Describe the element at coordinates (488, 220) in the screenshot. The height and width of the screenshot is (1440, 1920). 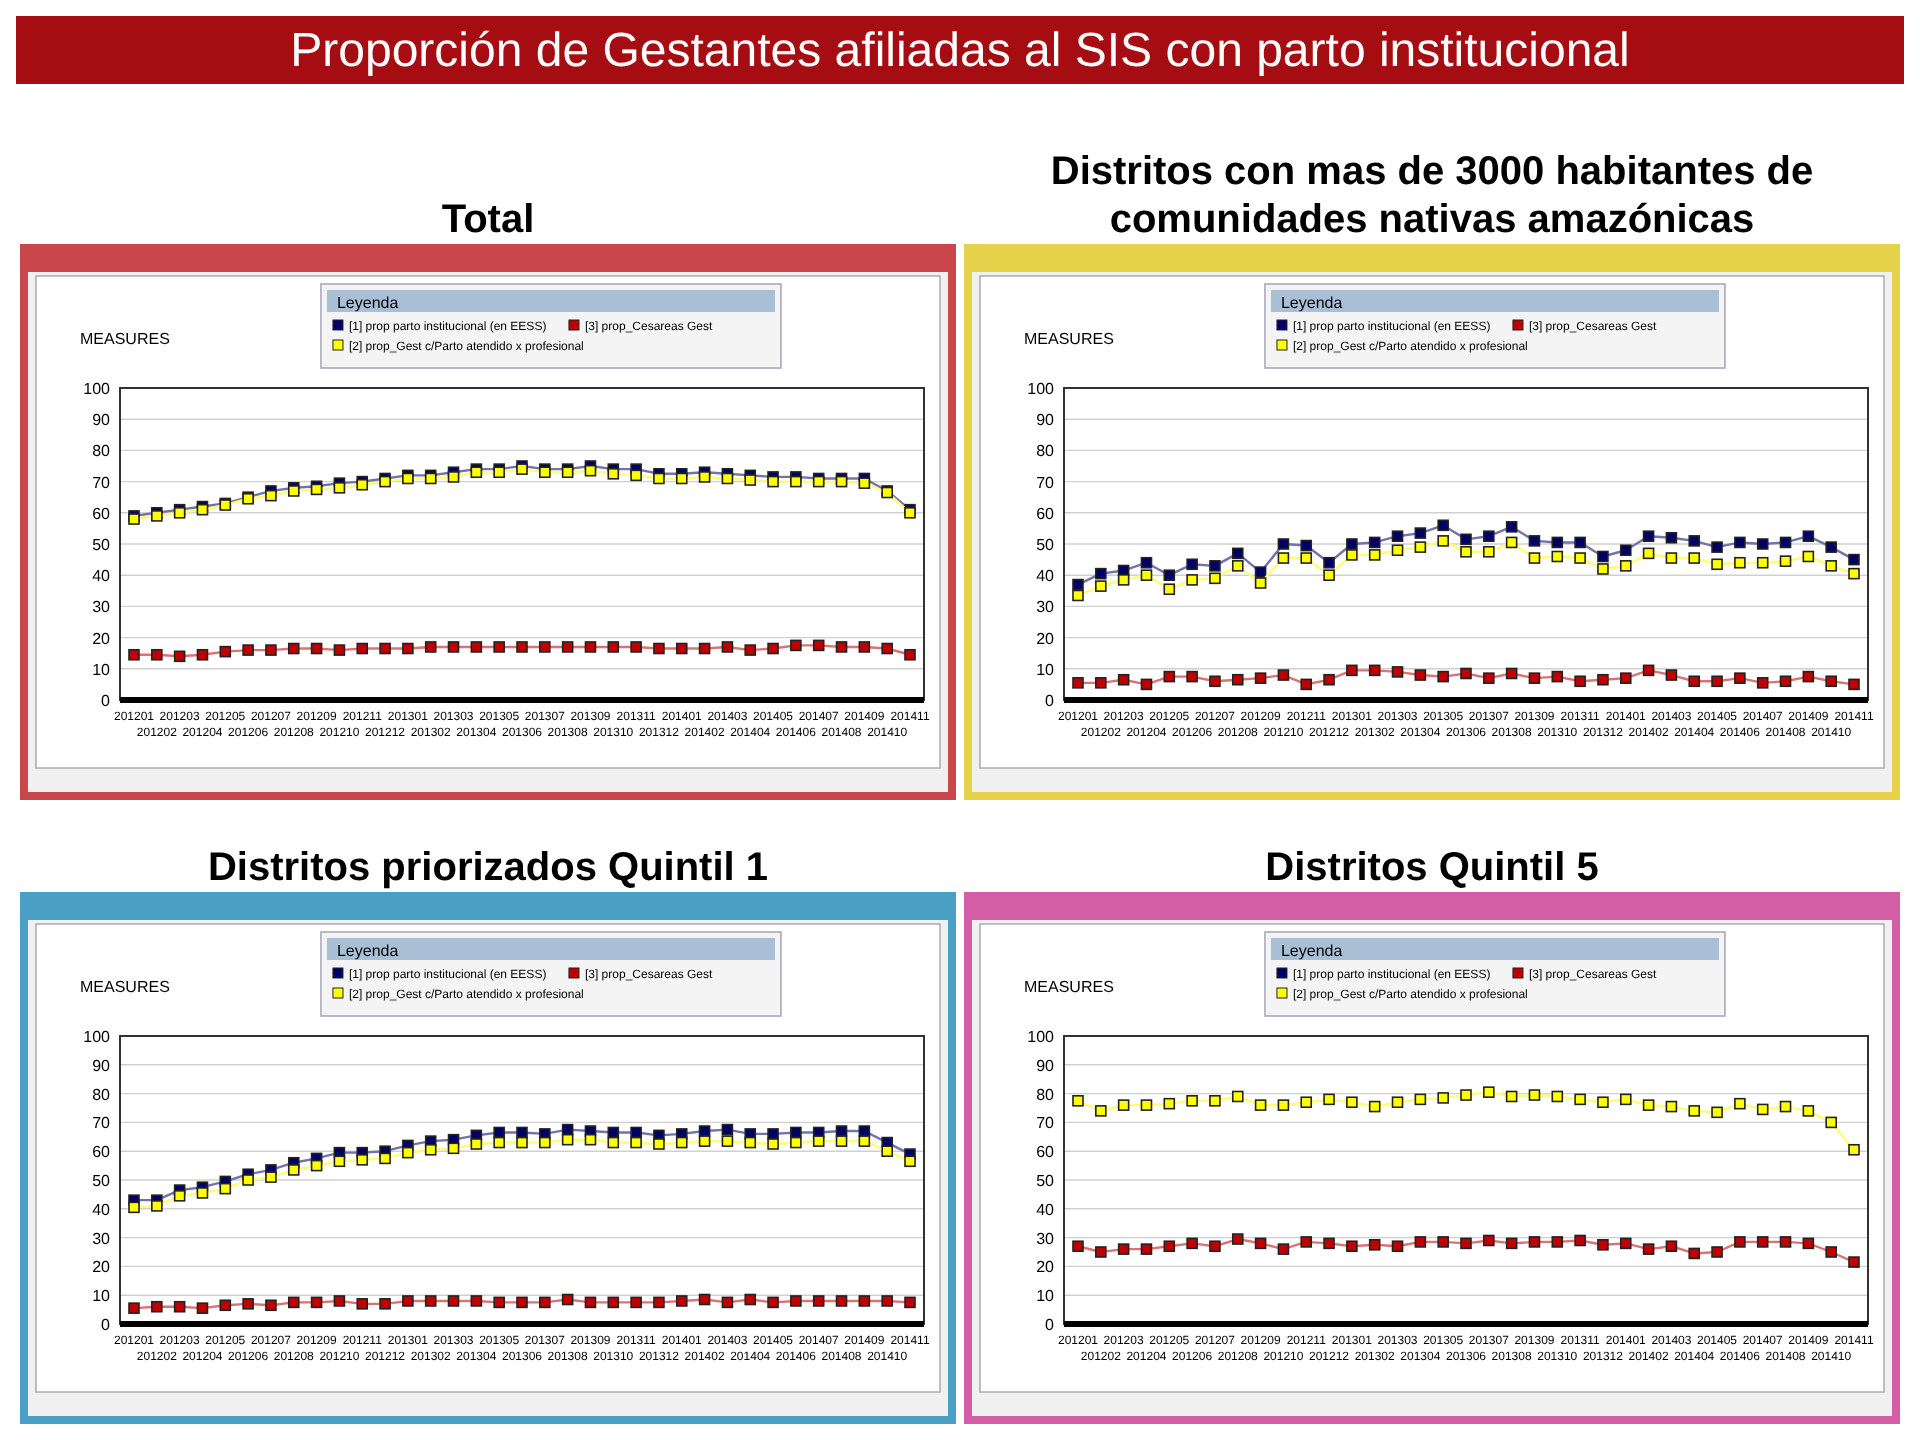
I see `chart-title: Total` at that location.